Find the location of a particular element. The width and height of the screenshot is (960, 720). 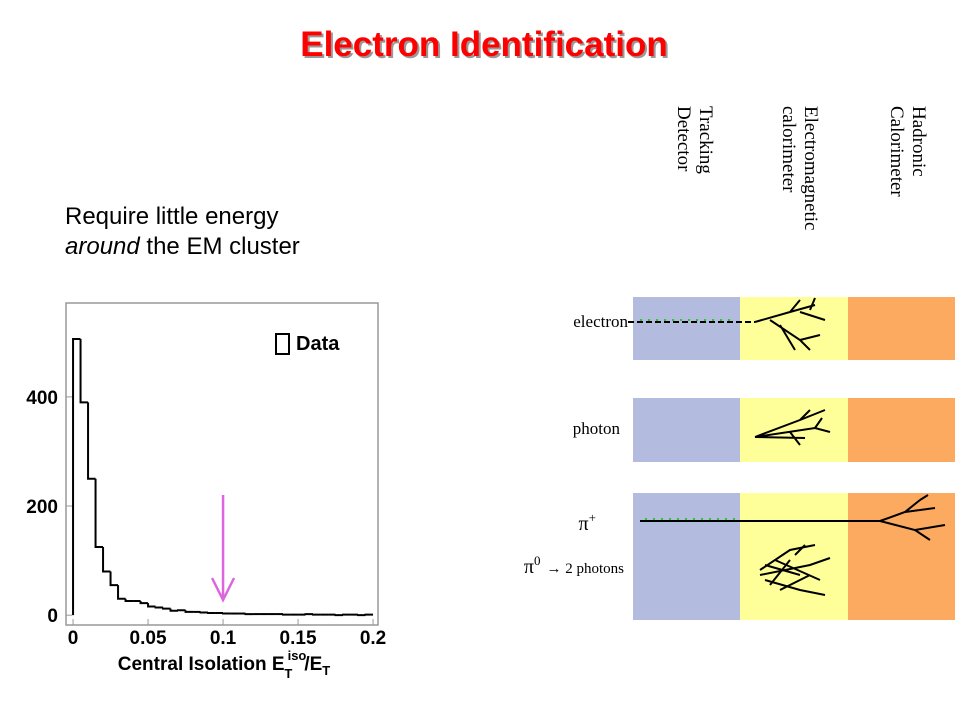

xlabel-tail-sub: T is located at coordinates (326, 670).